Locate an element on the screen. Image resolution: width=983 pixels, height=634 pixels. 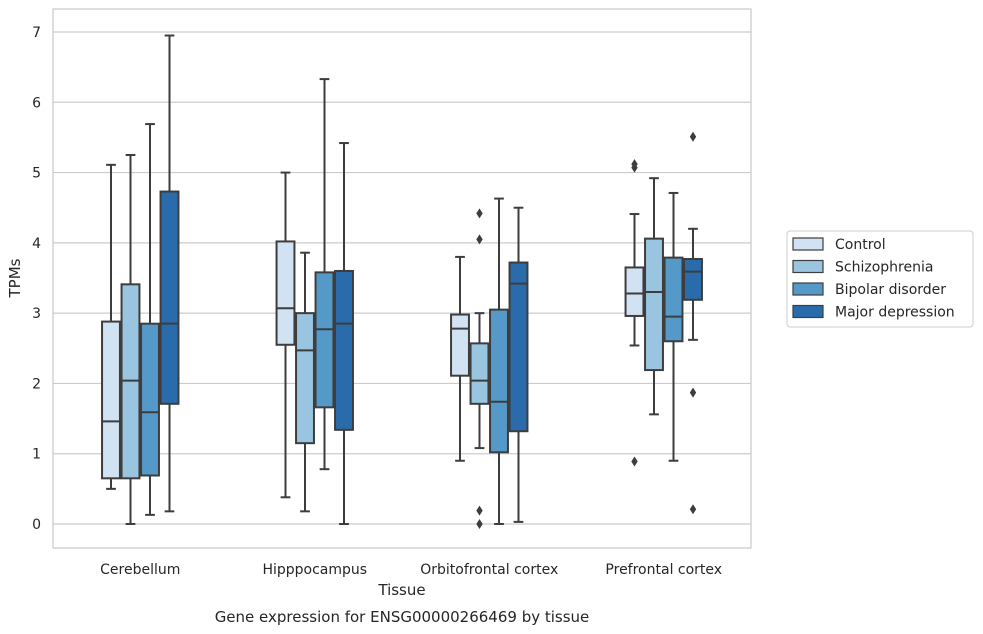
legend-item-2: Bipolar disorder is located at coordinates (869, 290).